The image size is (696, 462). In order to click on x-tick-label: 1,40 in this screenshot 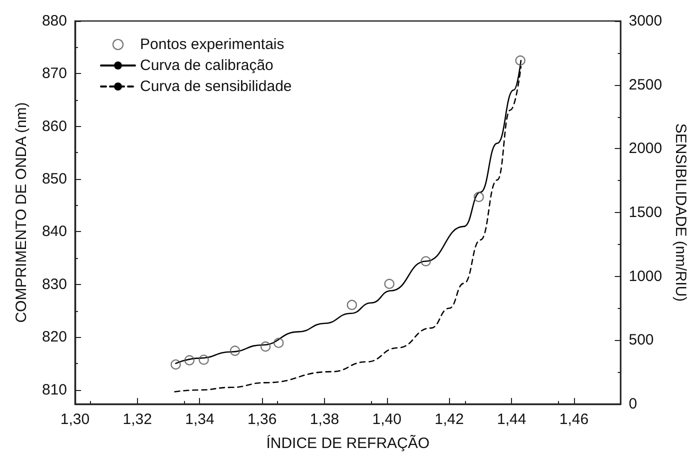, I will do `click(387, 419)`.